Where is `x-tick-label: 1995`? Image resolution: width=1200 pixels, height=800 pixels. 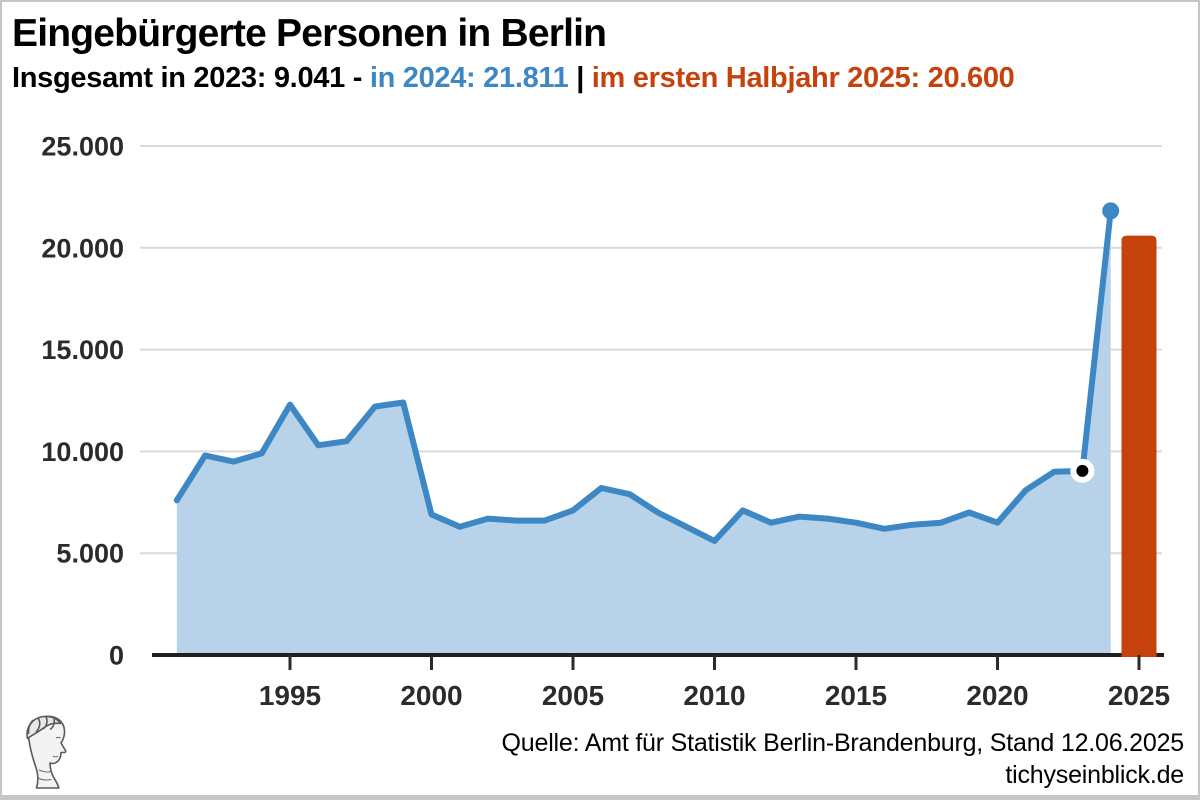 x-tick-label: 1995 is located at coordinates (290, 695).